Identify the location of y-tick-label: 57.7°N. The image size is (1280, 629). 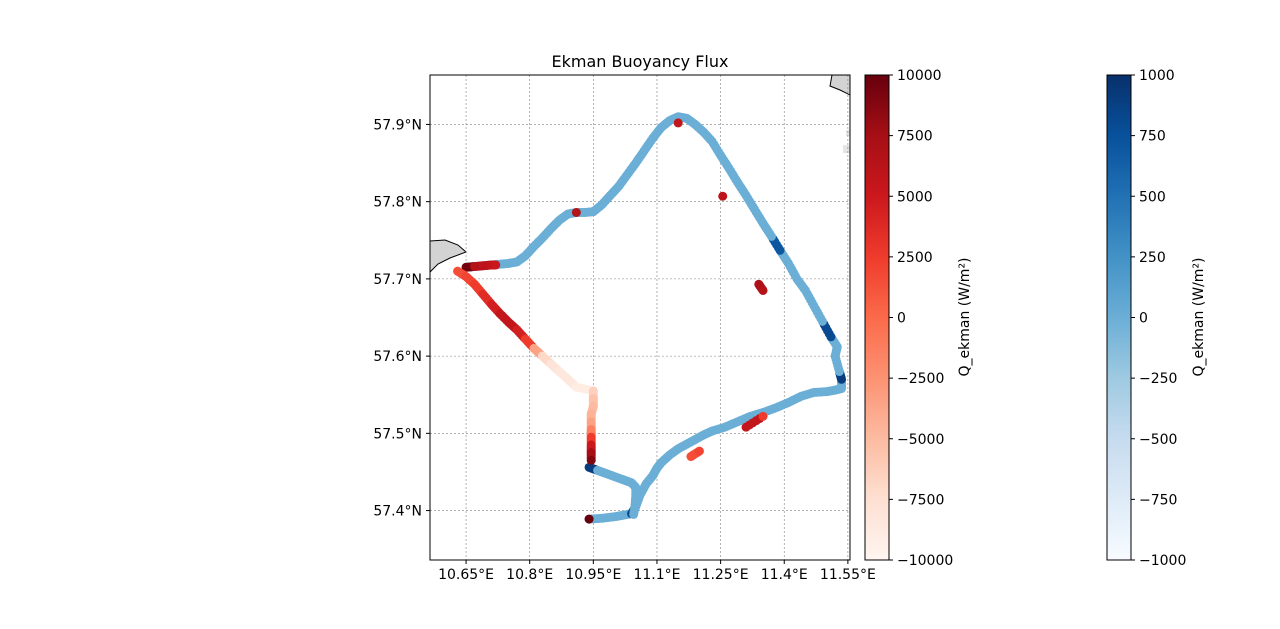
(397, 280).